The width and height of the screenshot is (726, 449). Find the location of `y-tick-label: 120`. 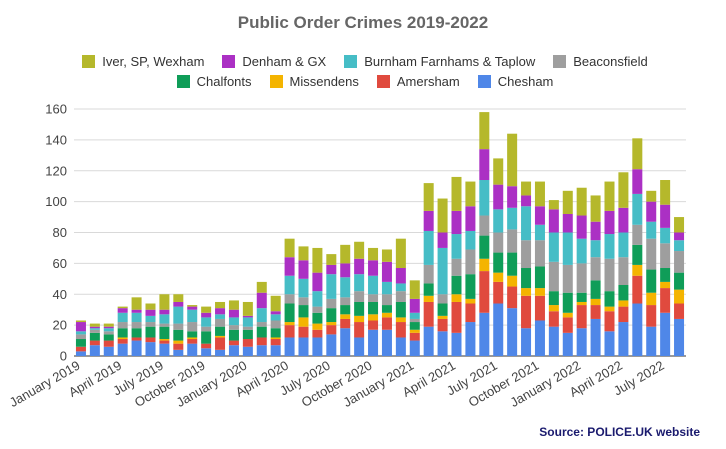

y-tick-label: 120 is located at coordinates (56, 170).